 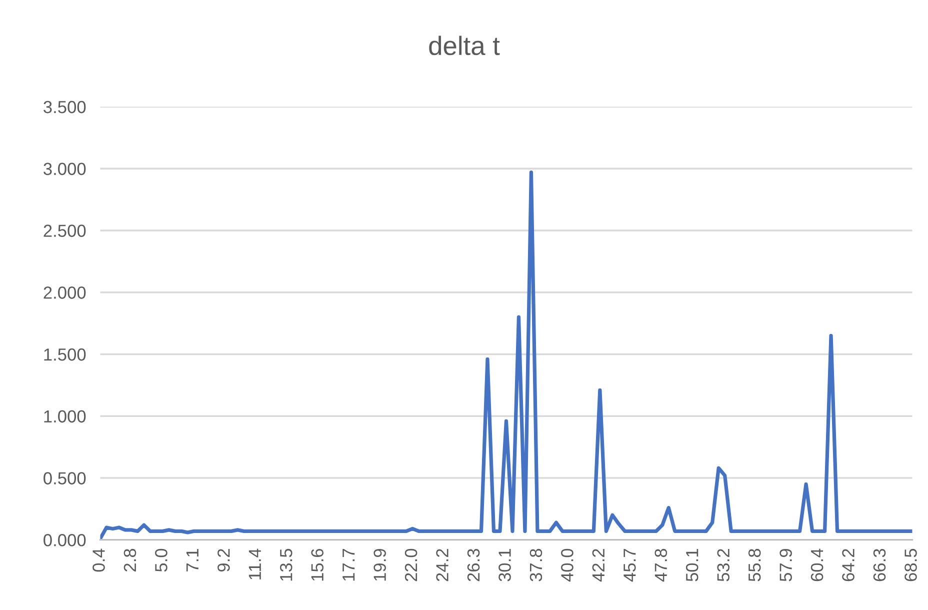 I want to click on x-tick-label: 26.3, so click(x=473, y=565).